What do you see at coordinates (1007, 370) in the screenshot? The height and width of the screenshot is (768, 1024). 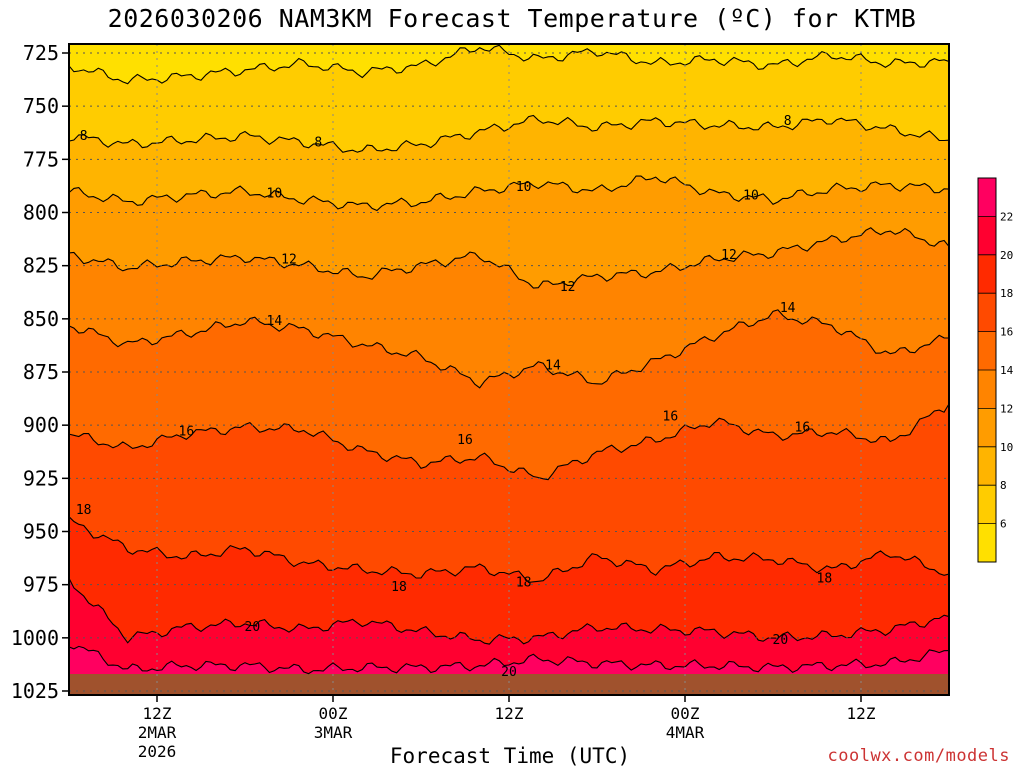 I see `colorbar-tick-label: 14` at bounding box center [1007, 370].